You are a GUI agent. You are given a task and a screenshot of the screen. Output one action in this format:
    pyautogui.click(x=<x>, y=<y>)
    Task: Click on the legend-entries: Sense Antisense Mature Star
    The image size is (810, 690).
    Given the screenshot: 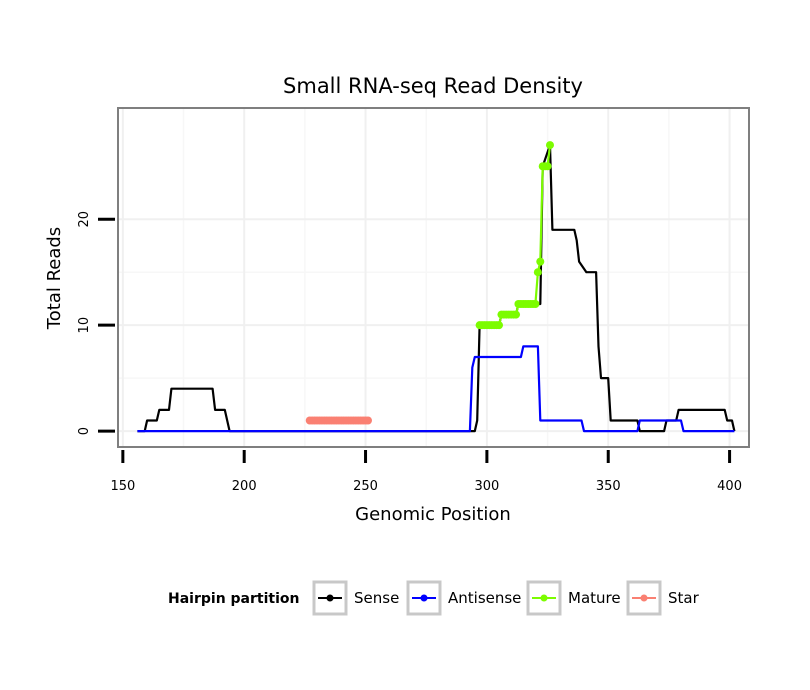 What is the action you would take?
    pyautogui.click(x=506, y=598)
    